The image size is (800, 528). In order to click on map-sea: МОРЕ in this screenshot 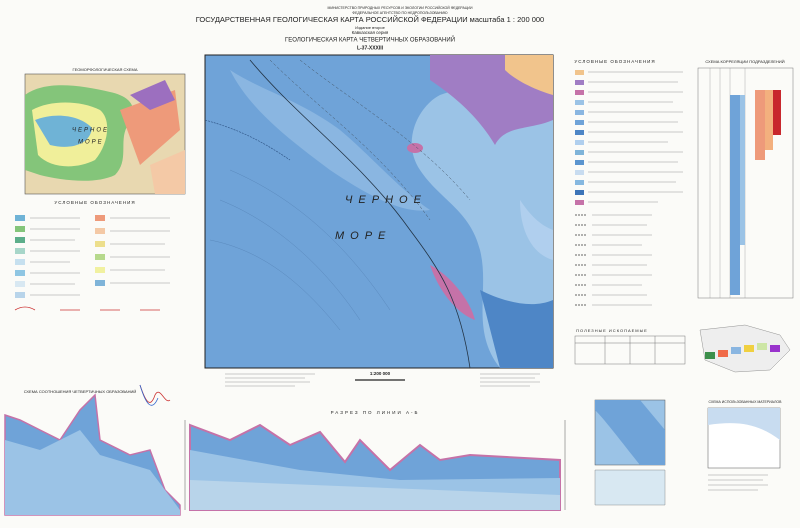, I will do `click(363, 236)`.